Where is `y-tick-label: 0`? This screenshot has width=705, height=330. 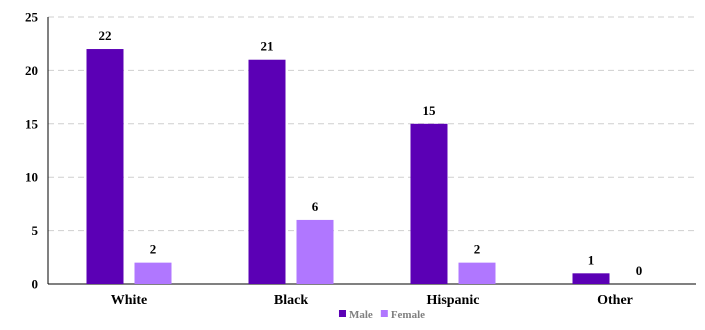 y-tick-label: 0 is located at coordinates (35, 284).